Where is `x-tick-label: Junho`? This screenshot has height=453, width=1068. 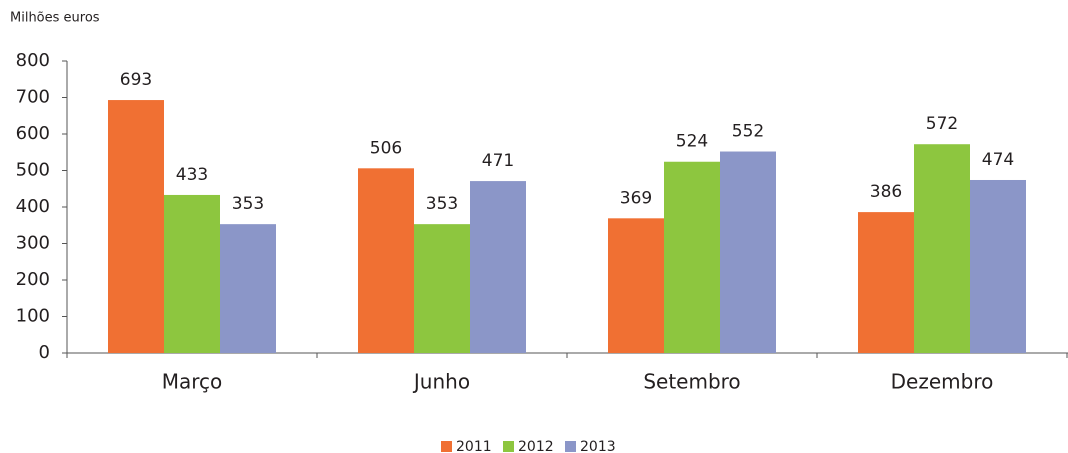
x-tick-label: Junho is located at coordinates (441, 382).